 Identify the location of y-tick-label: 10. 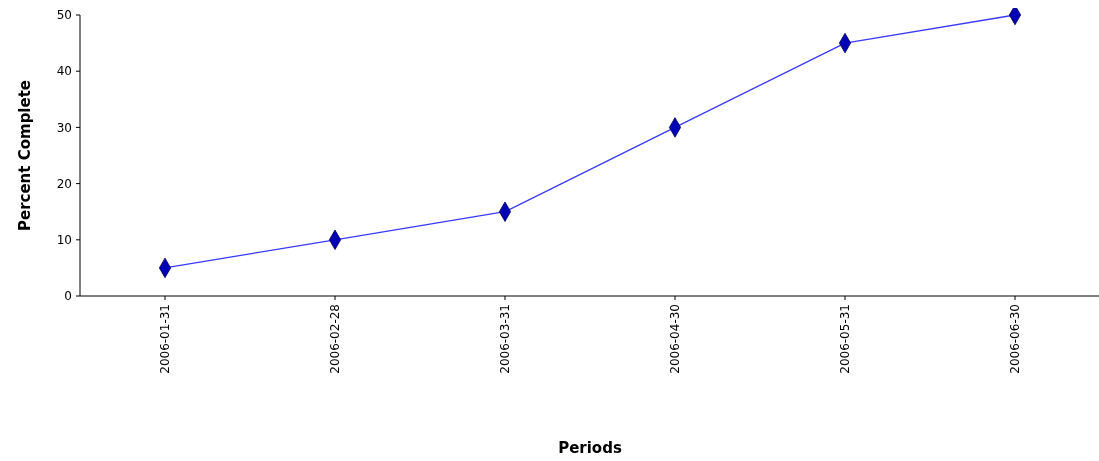
(64, 240).